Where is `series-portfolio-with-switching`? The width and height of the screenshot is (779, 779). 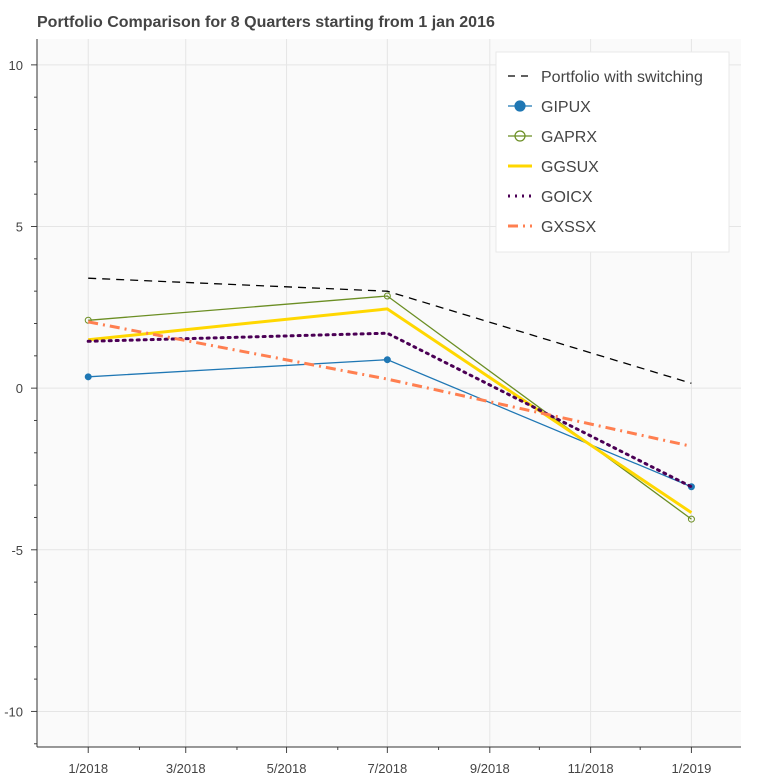 series-portfolio-with-switching is located at coordinates (390, 330).